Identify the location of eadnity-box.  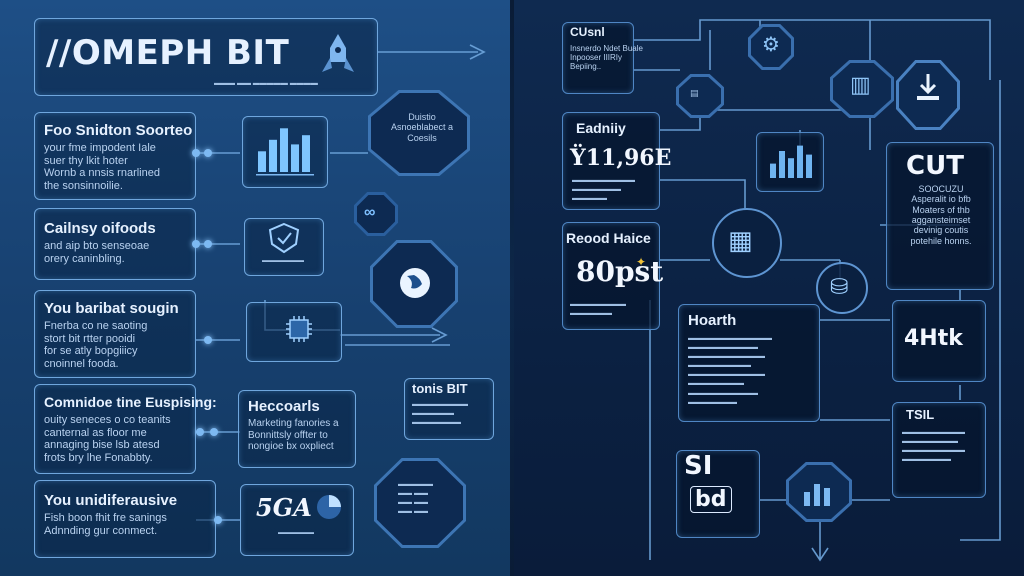
(611, 161).